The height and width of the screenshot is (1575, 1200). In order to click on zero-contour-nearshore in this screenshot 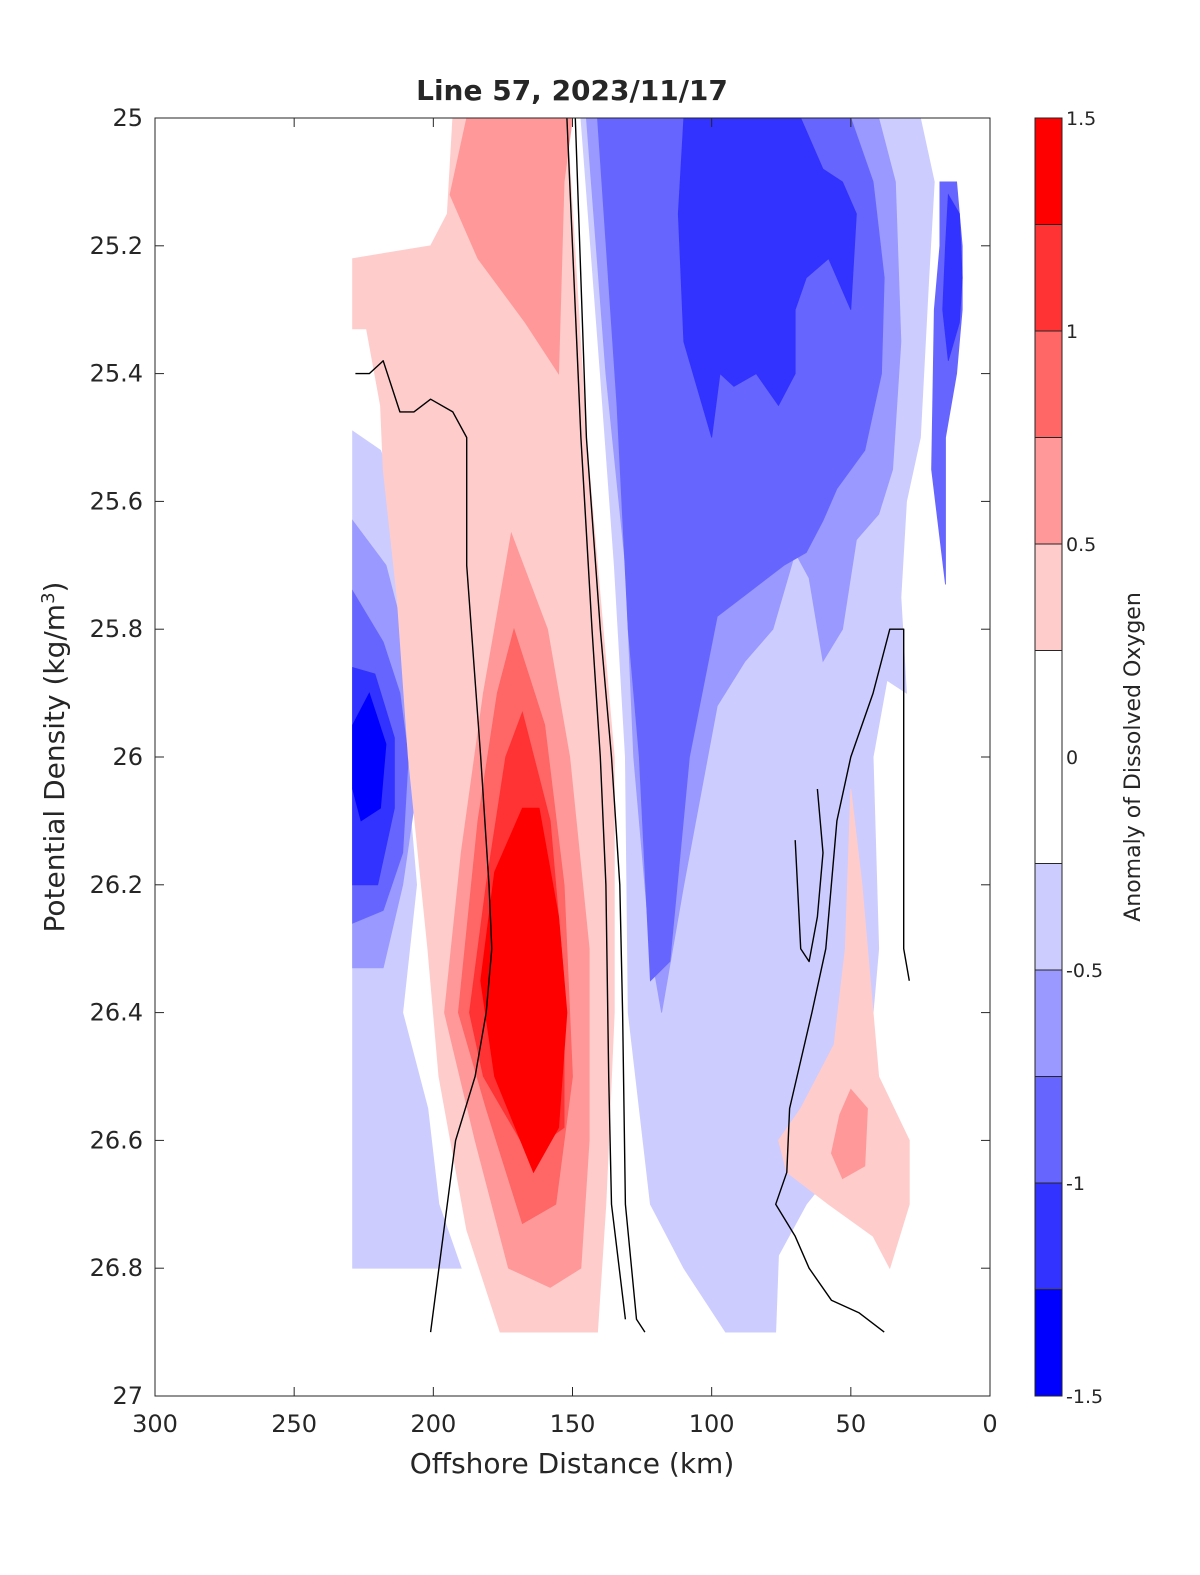, I will do `click(842, 980)`.